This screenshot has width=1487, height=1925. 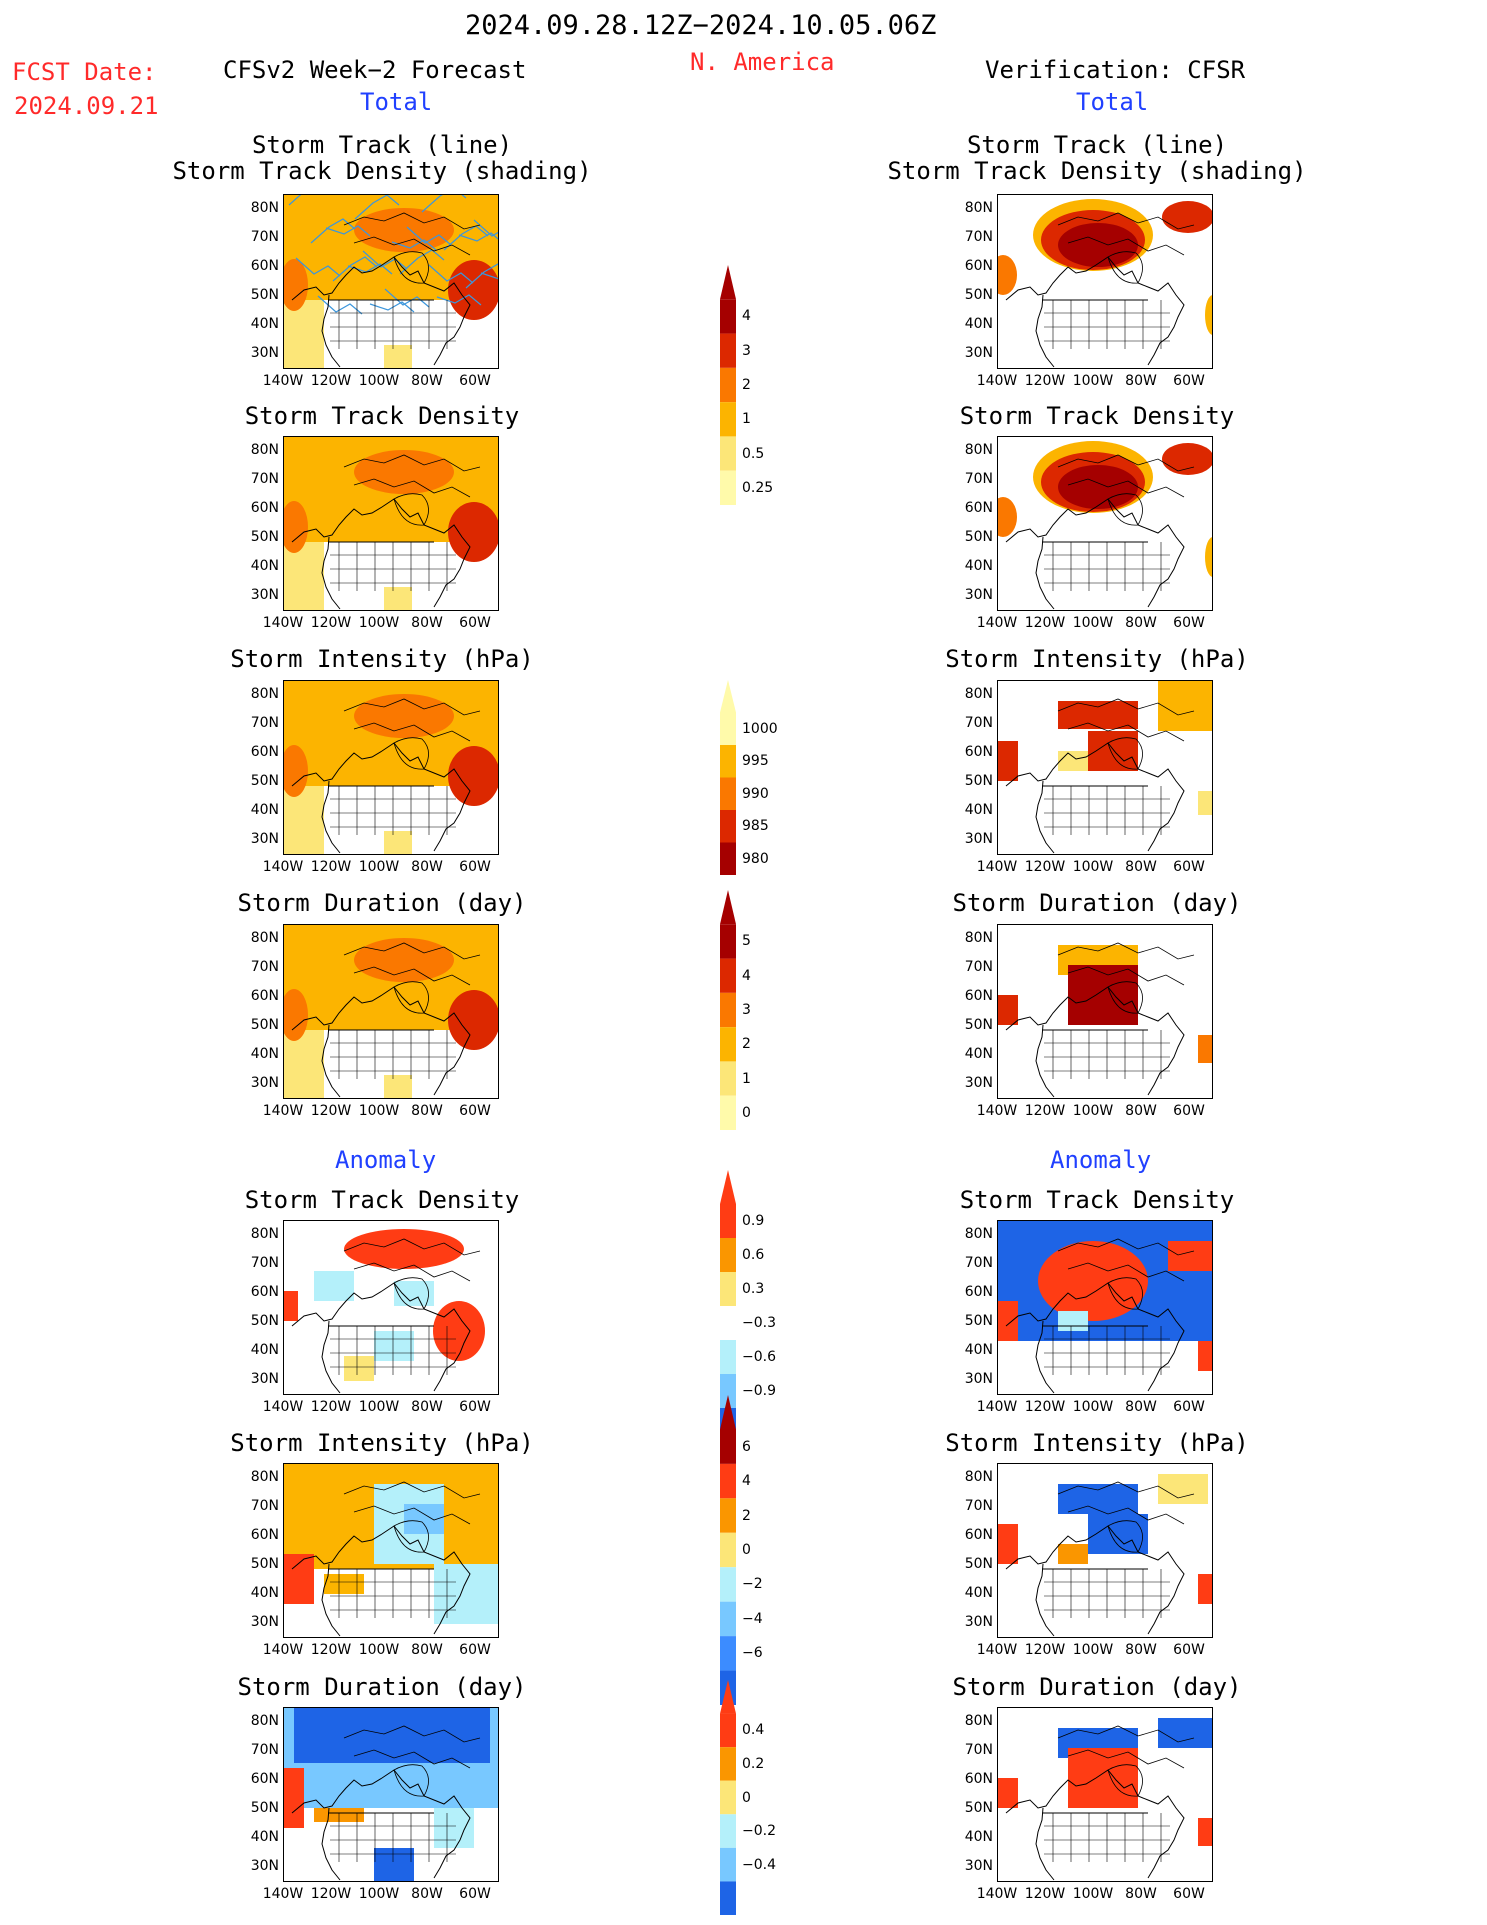 I want to click on colorbar-tick-label: 1000, so click(x=760, y=728).